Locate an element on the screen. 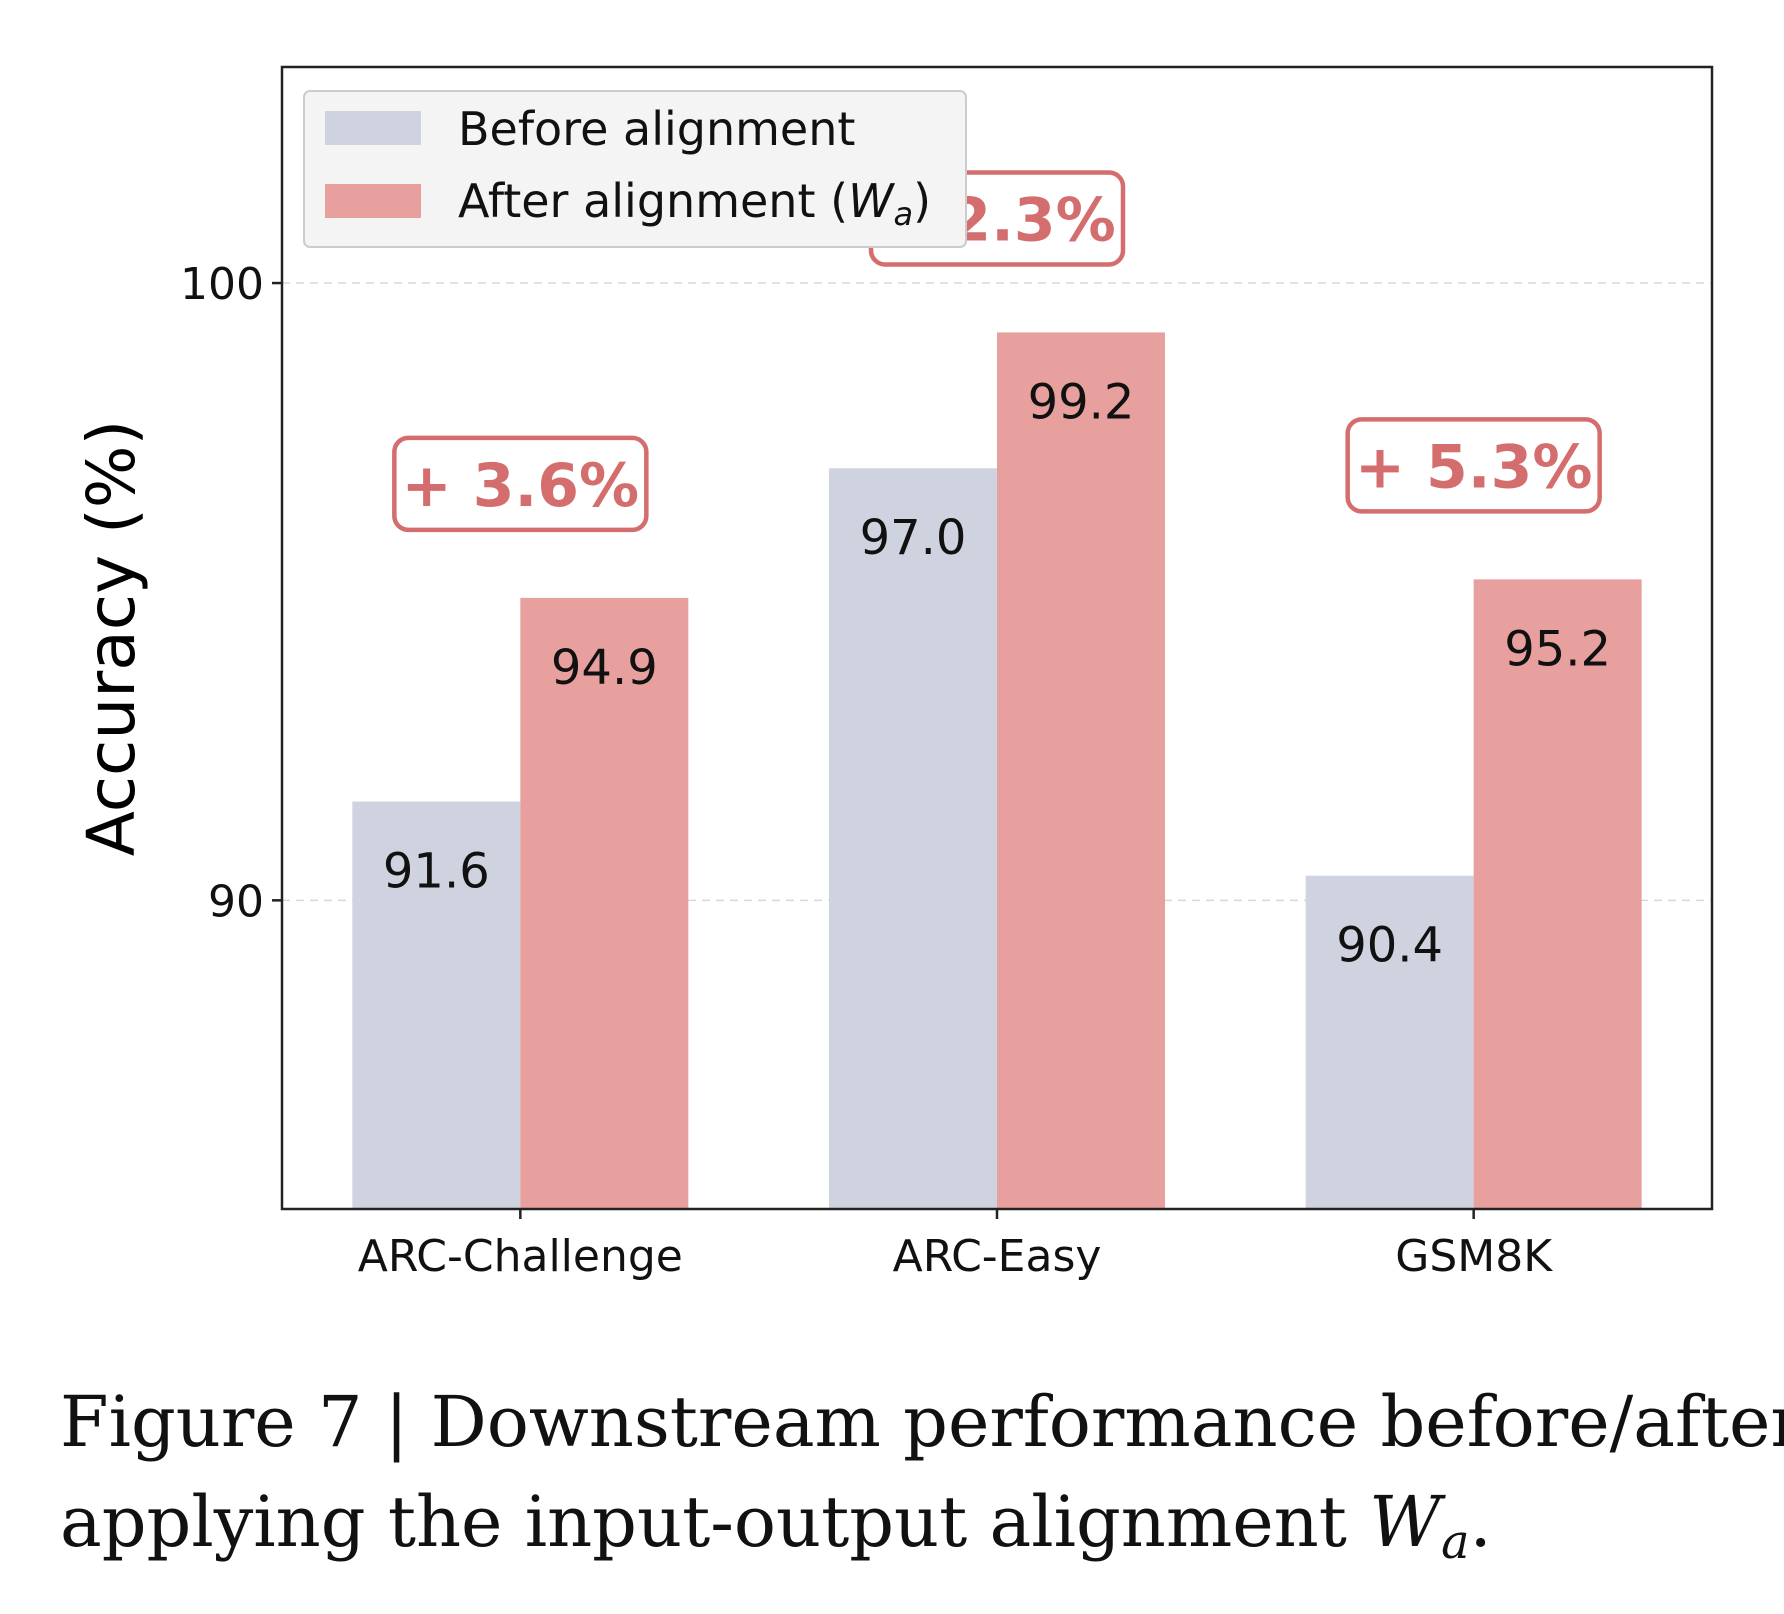  value-label-after-arc-challenge: 94.9 is located at coordinates (604, 668).